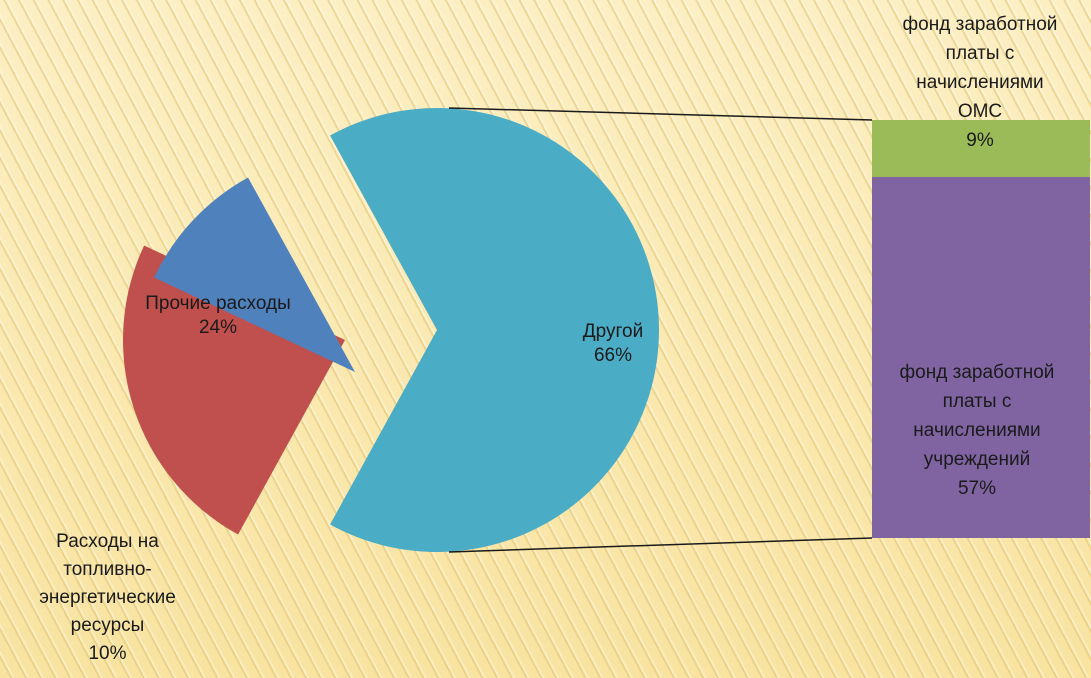 The image size is (1091, 678). I want to click on bar-label-oms-value: 9%, so click(980, 140).